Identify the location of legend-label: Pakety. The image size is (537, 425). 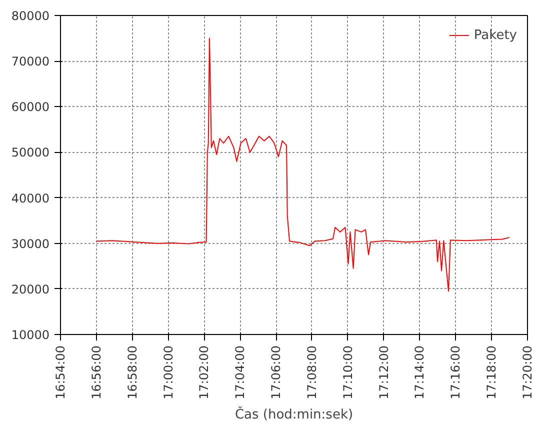
(495, 35).